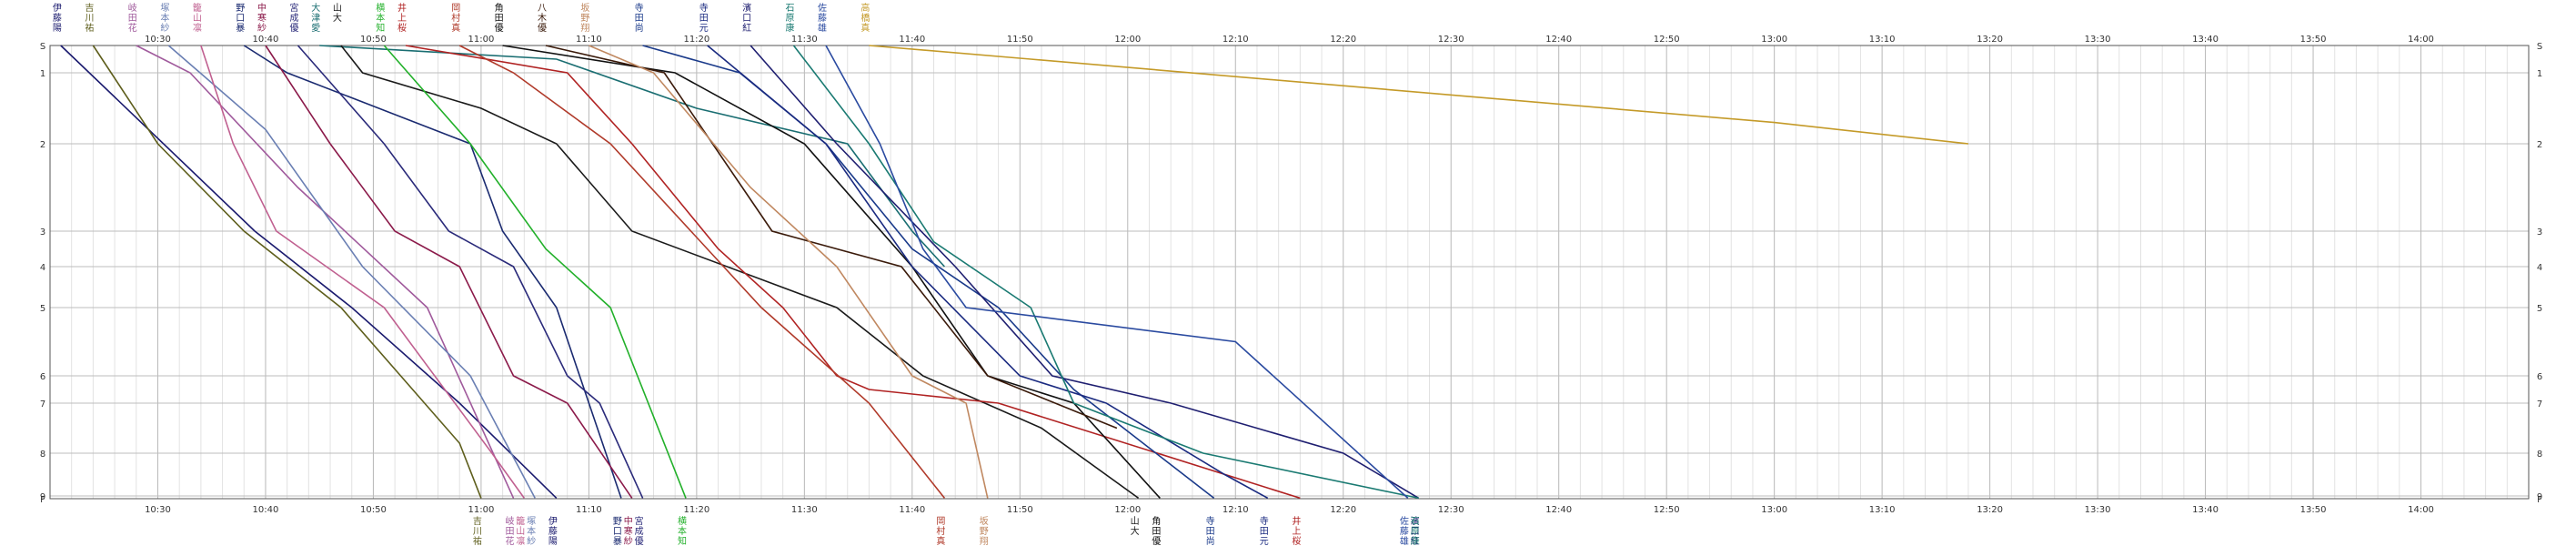 The height and width of the screenshot is (546, 2576). Describe the element at coordinates (197, 28) in the screenshot. I see `runner-name-top: 凛` at that location.